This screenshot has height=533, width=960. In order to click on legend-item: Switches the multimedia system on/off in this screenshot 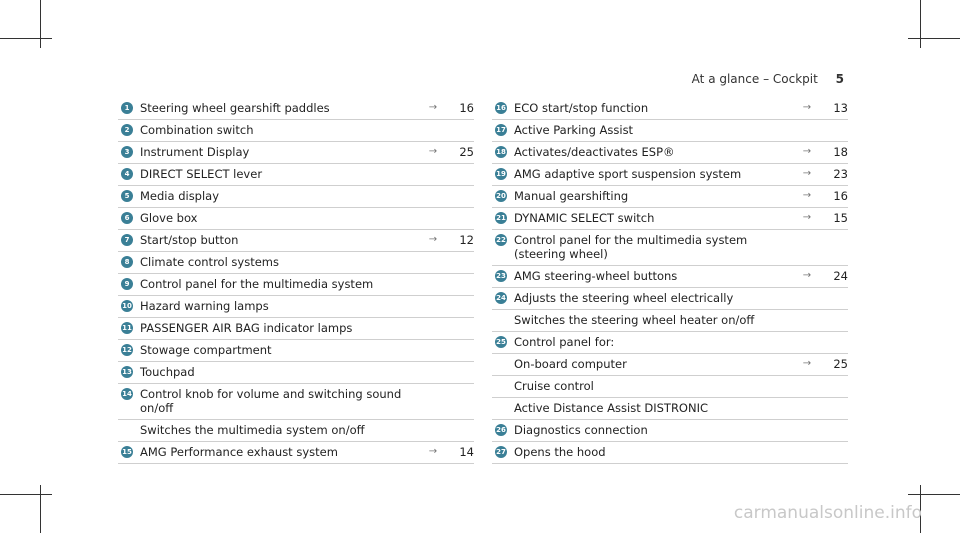, I will do `click(296, 431)`.